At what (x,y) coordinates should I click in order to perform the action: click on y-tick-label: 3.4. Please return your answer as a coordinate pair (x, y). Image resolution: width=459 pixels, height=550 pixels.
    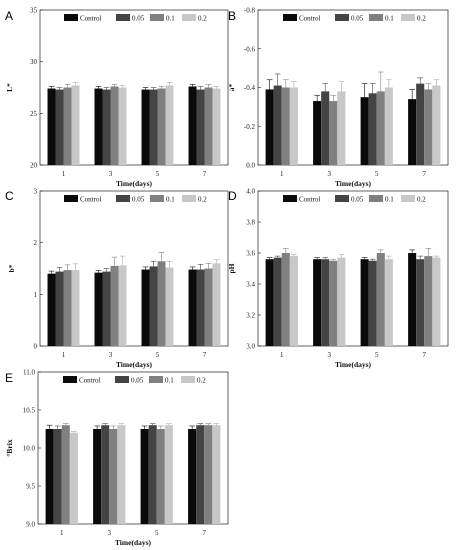
    Looking at the image, I should click on (250, 285).